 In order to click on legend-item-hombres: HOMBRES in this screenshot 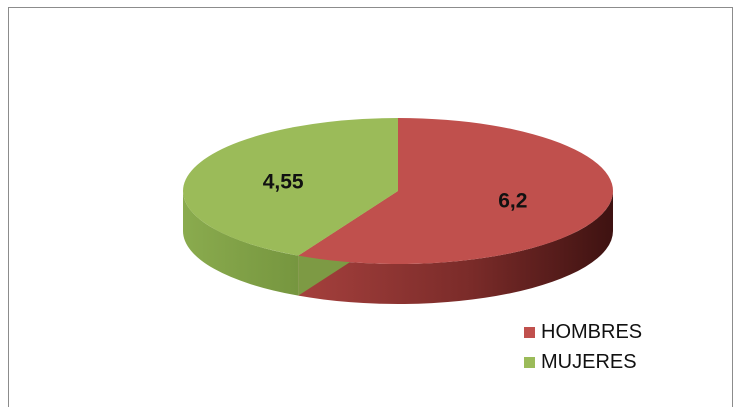, I will do `click(583, 332)`.